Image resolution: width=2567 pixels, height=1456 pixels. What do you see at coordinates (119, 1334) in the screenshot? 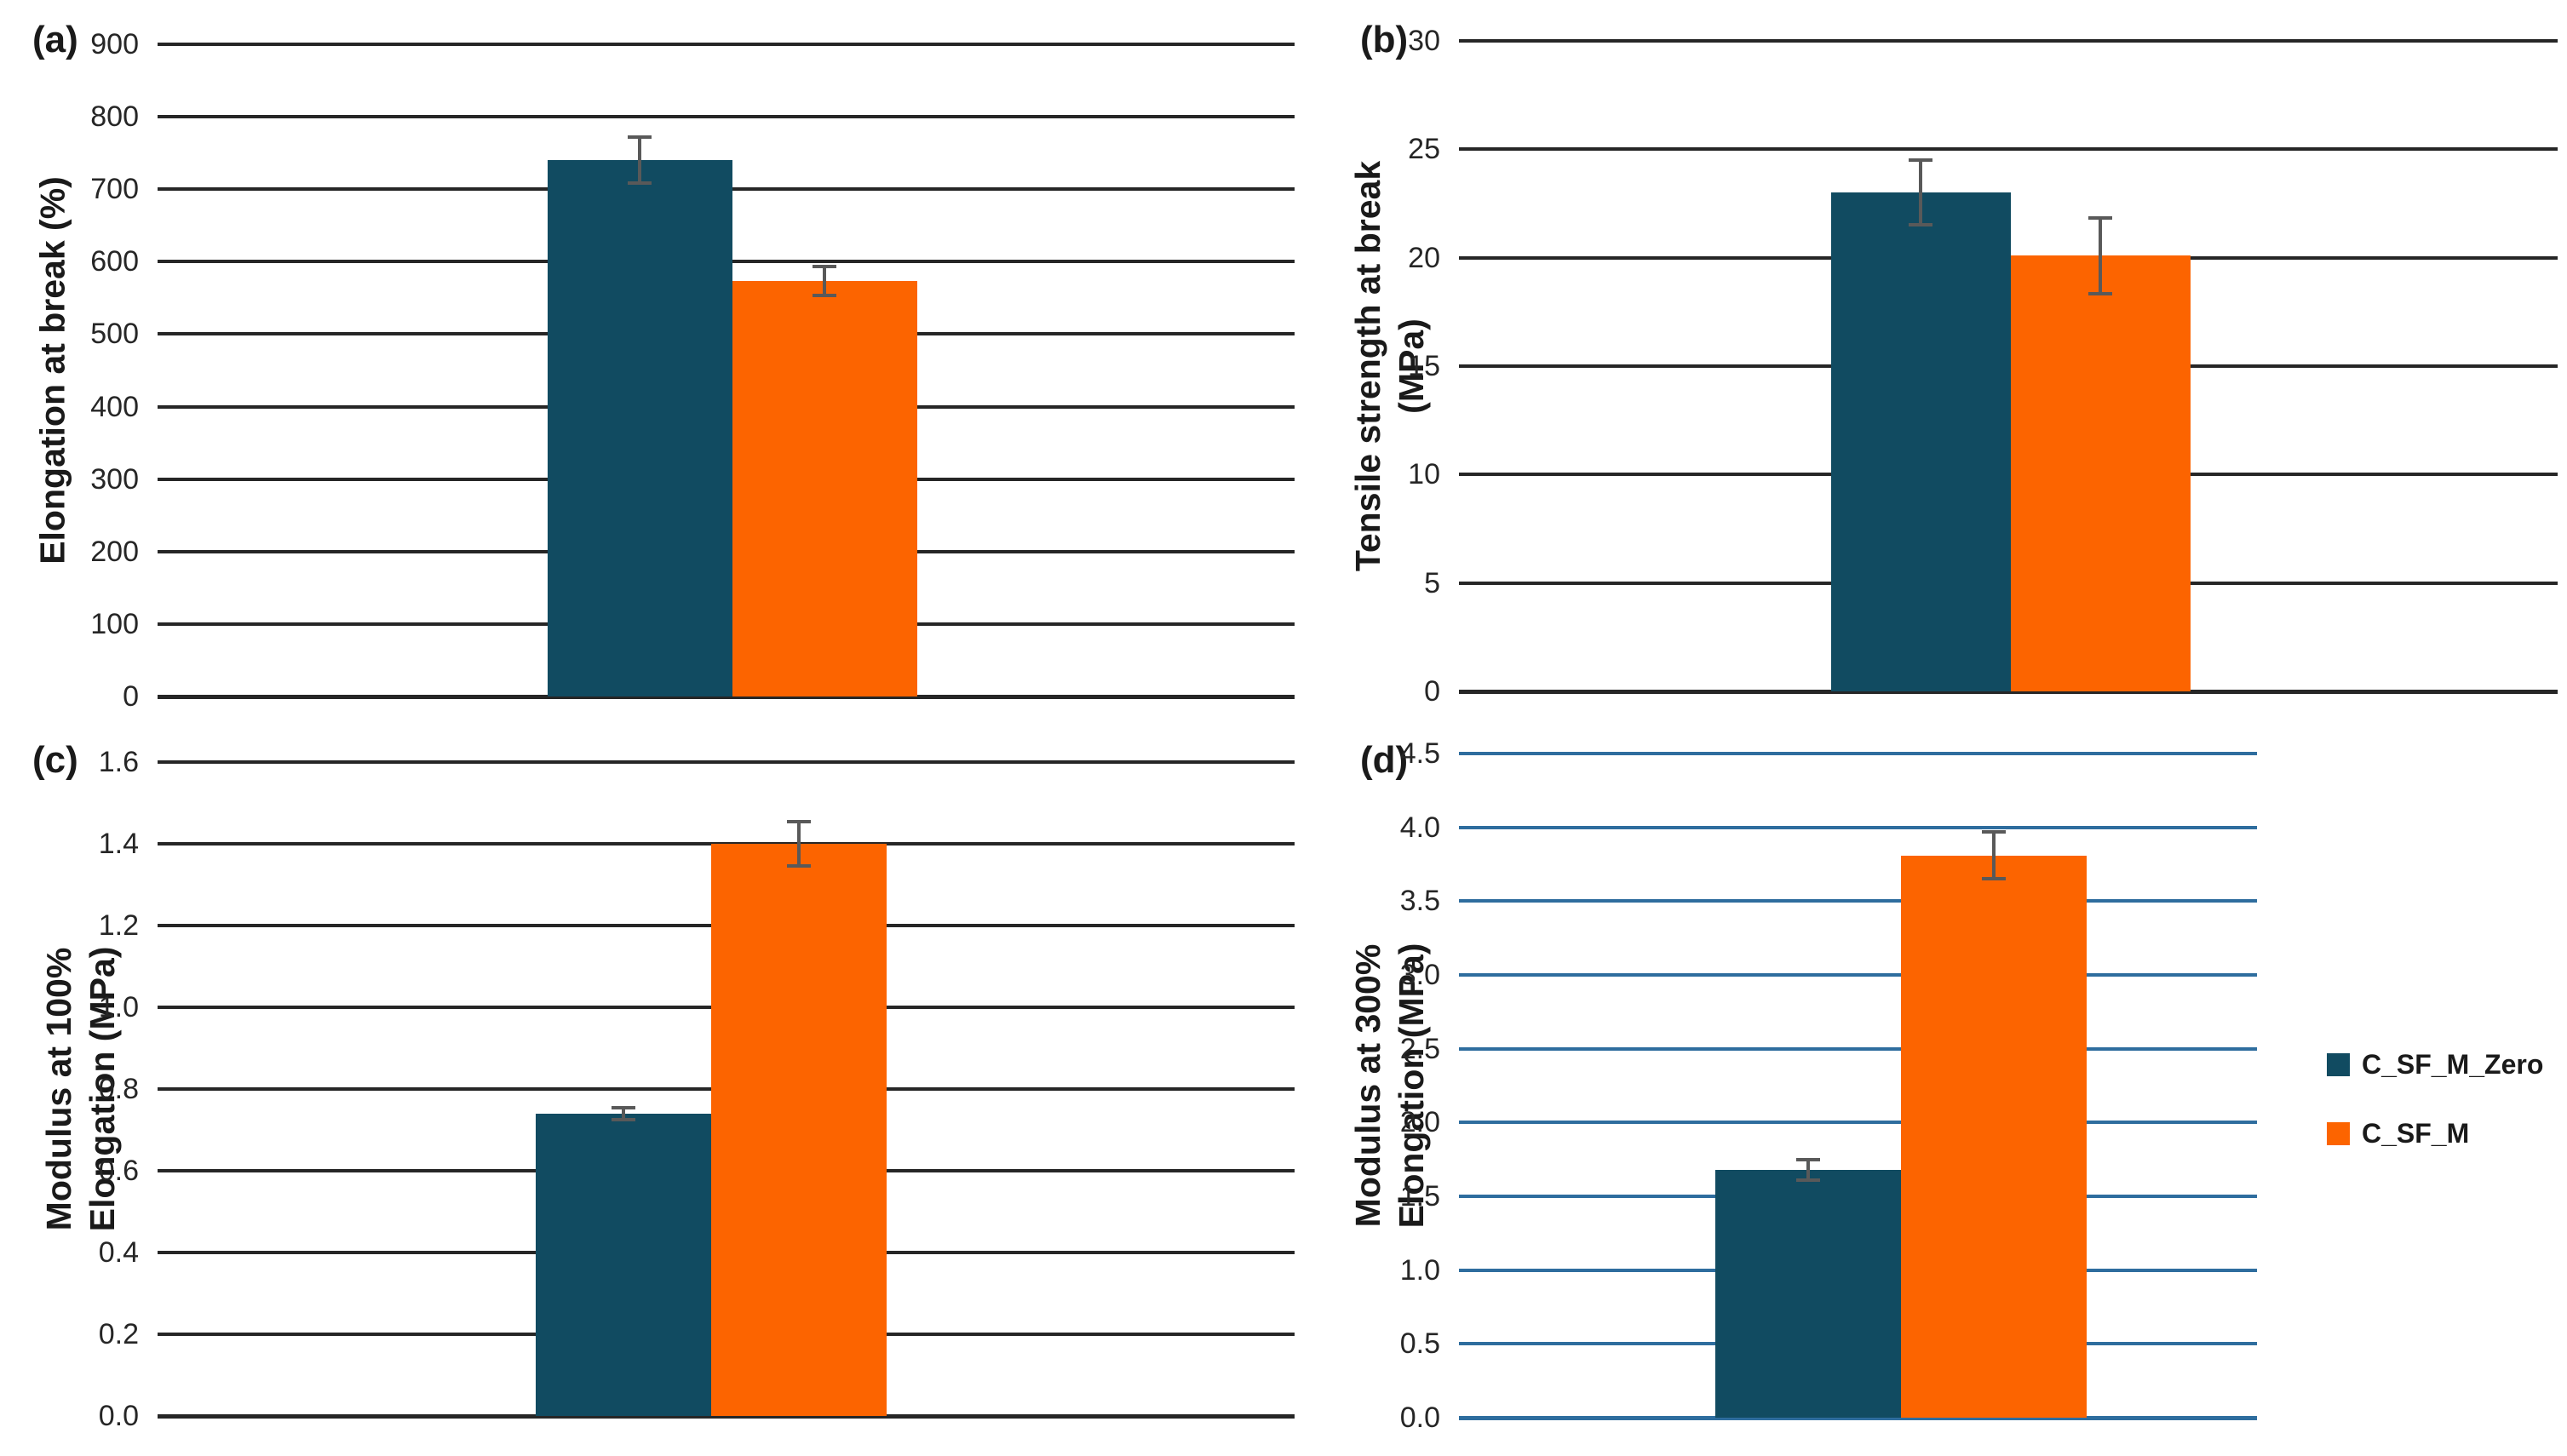
I see `y-tick-label: 0.2` at bounding box center [119, 1334].